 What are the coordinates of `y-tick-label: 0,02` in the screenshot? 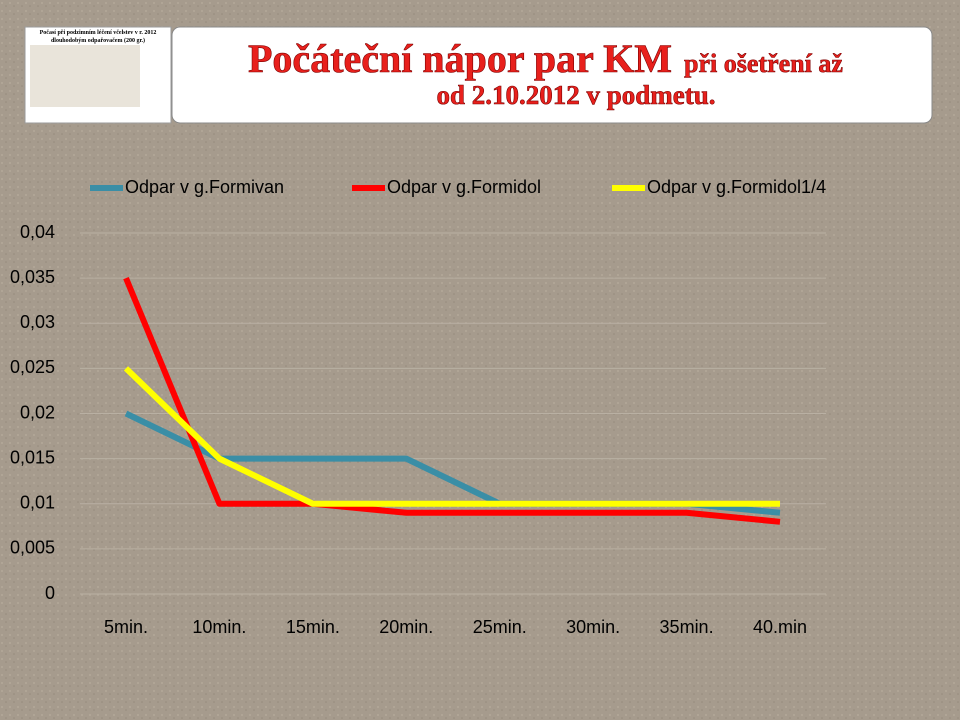 It's located at (37, 412).